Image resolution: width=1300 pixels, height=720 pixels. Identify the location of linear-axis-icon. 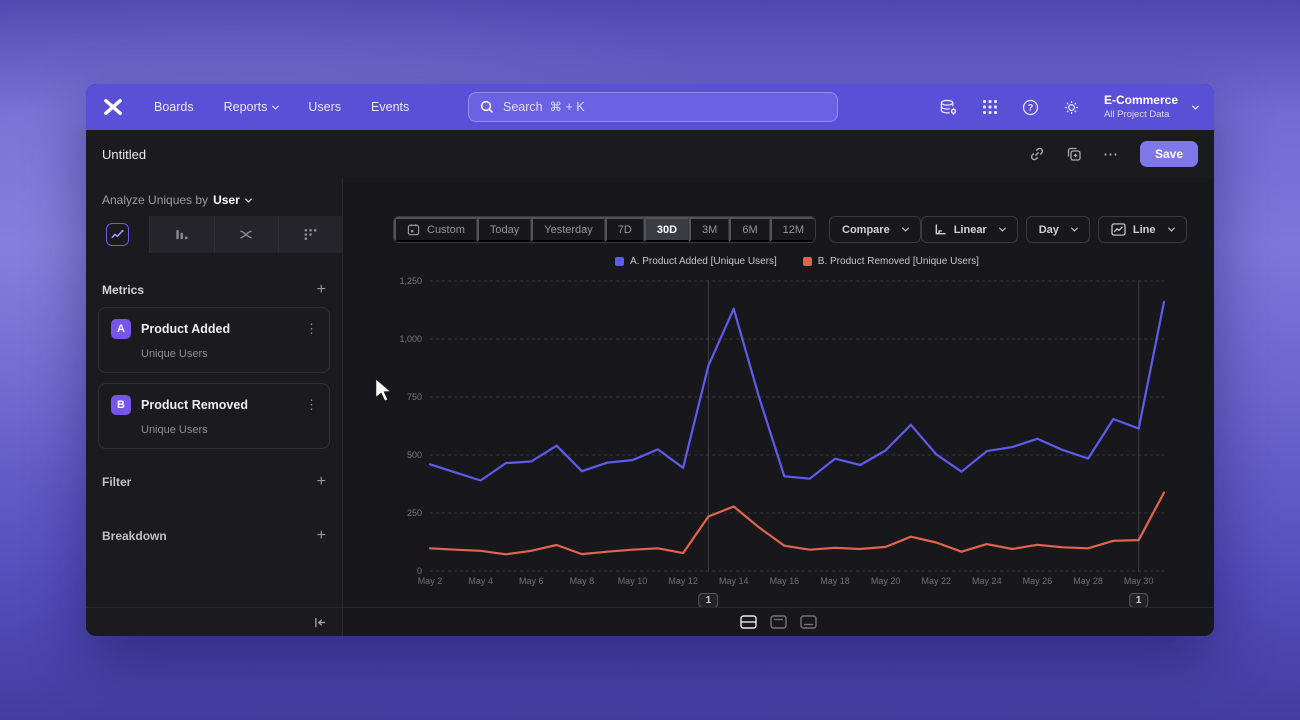
(940, 229).